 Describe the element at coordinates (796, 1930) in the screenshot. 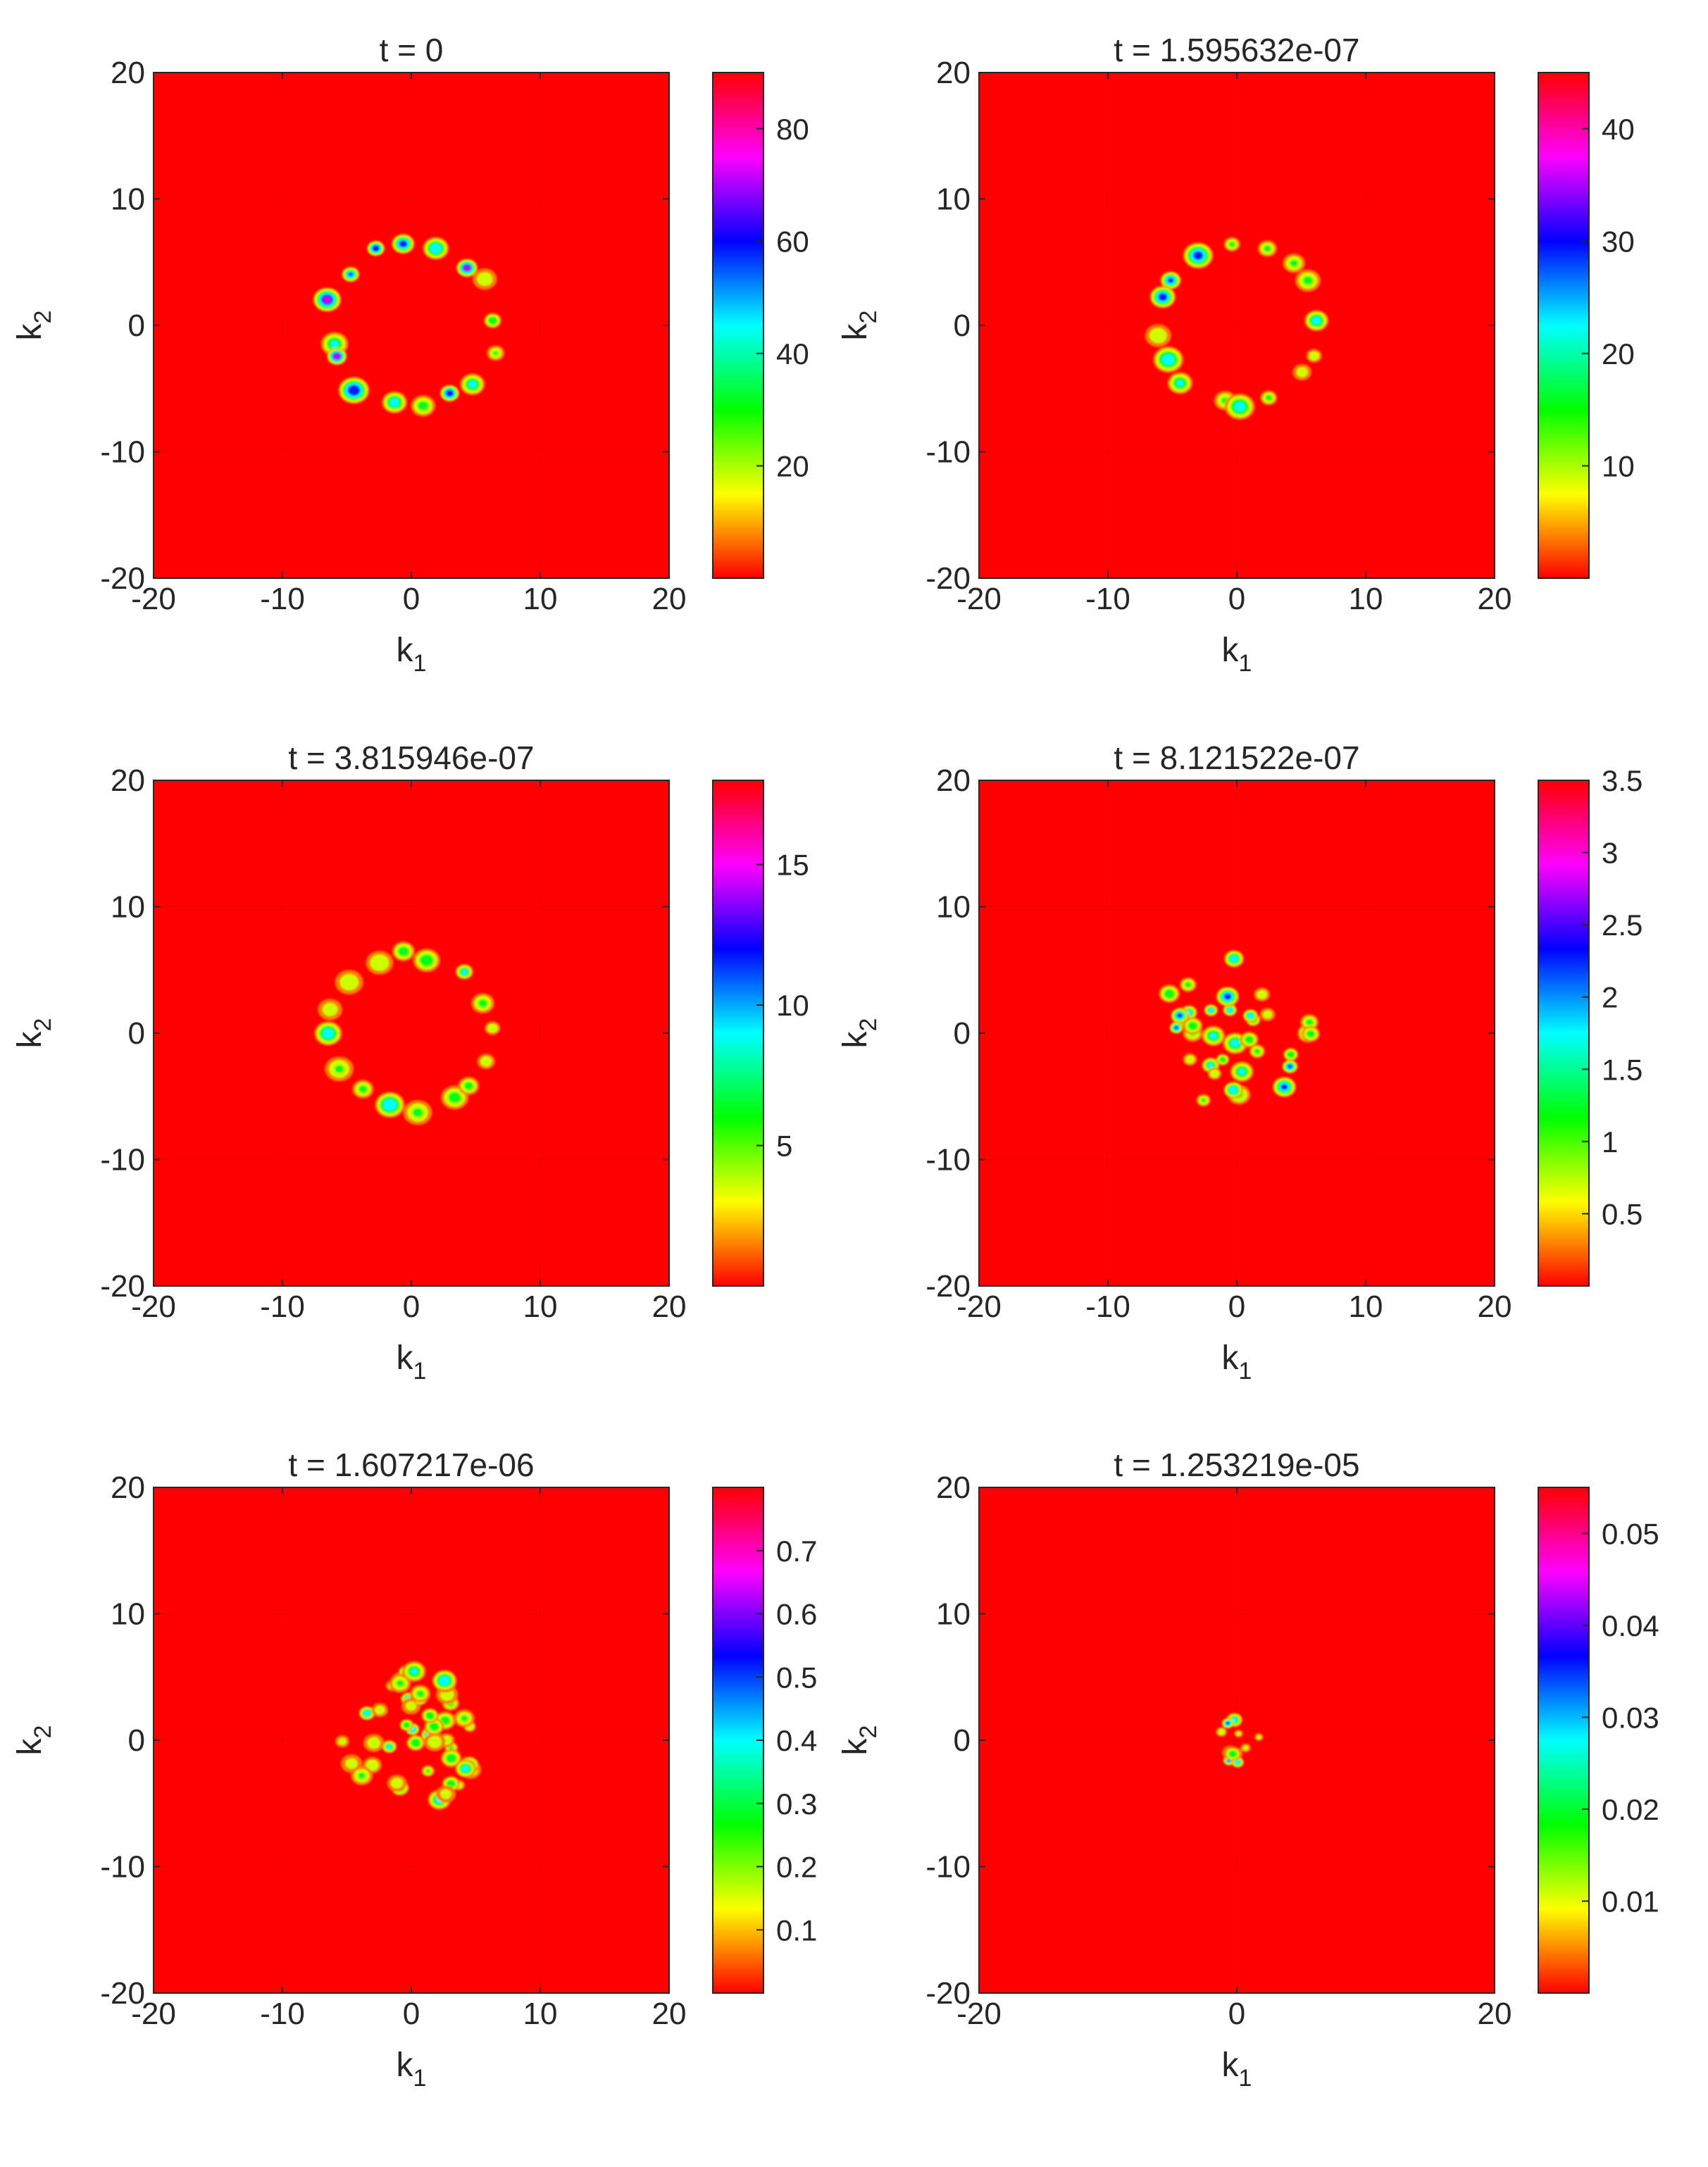

I see `colorbar-tick-label: 0.1` at that location.